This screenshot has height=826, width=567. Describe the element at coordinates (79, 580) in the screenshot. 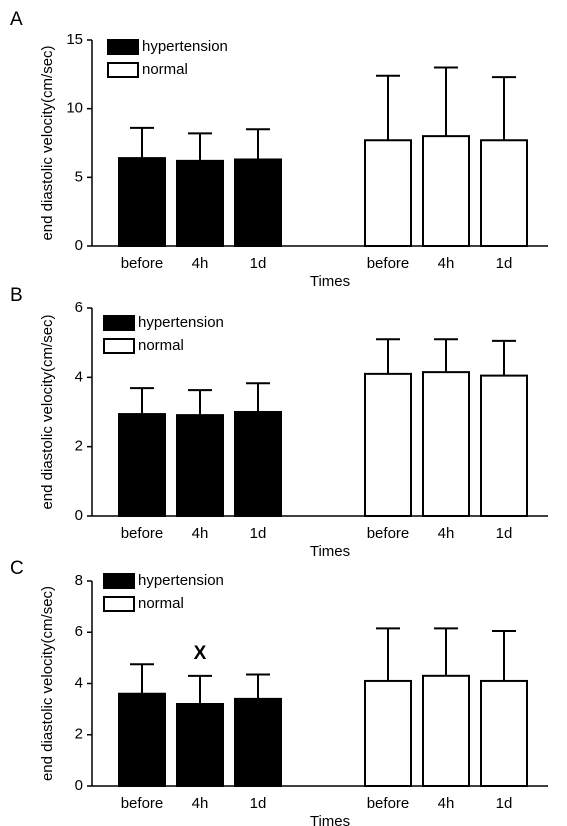

I see `y-tick-label: 8` at that location.